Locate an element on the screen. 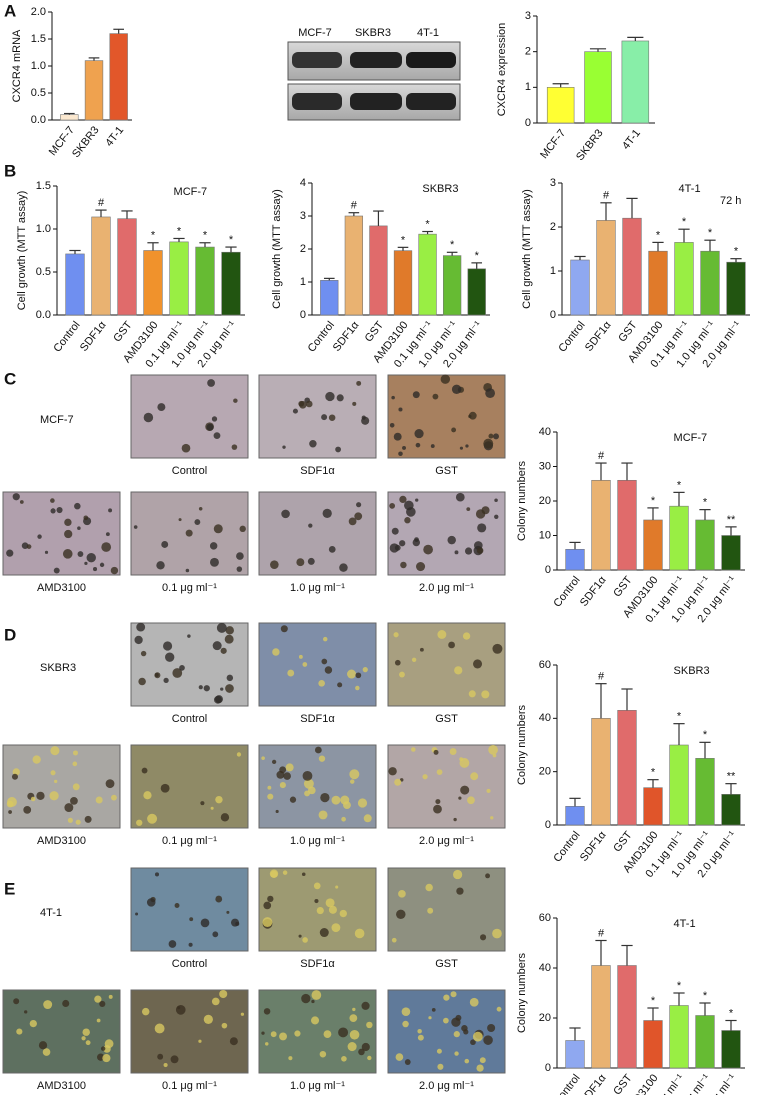 The image size is (770, 1095). y-tick-label: 40 is located at coordinates (545, 432).